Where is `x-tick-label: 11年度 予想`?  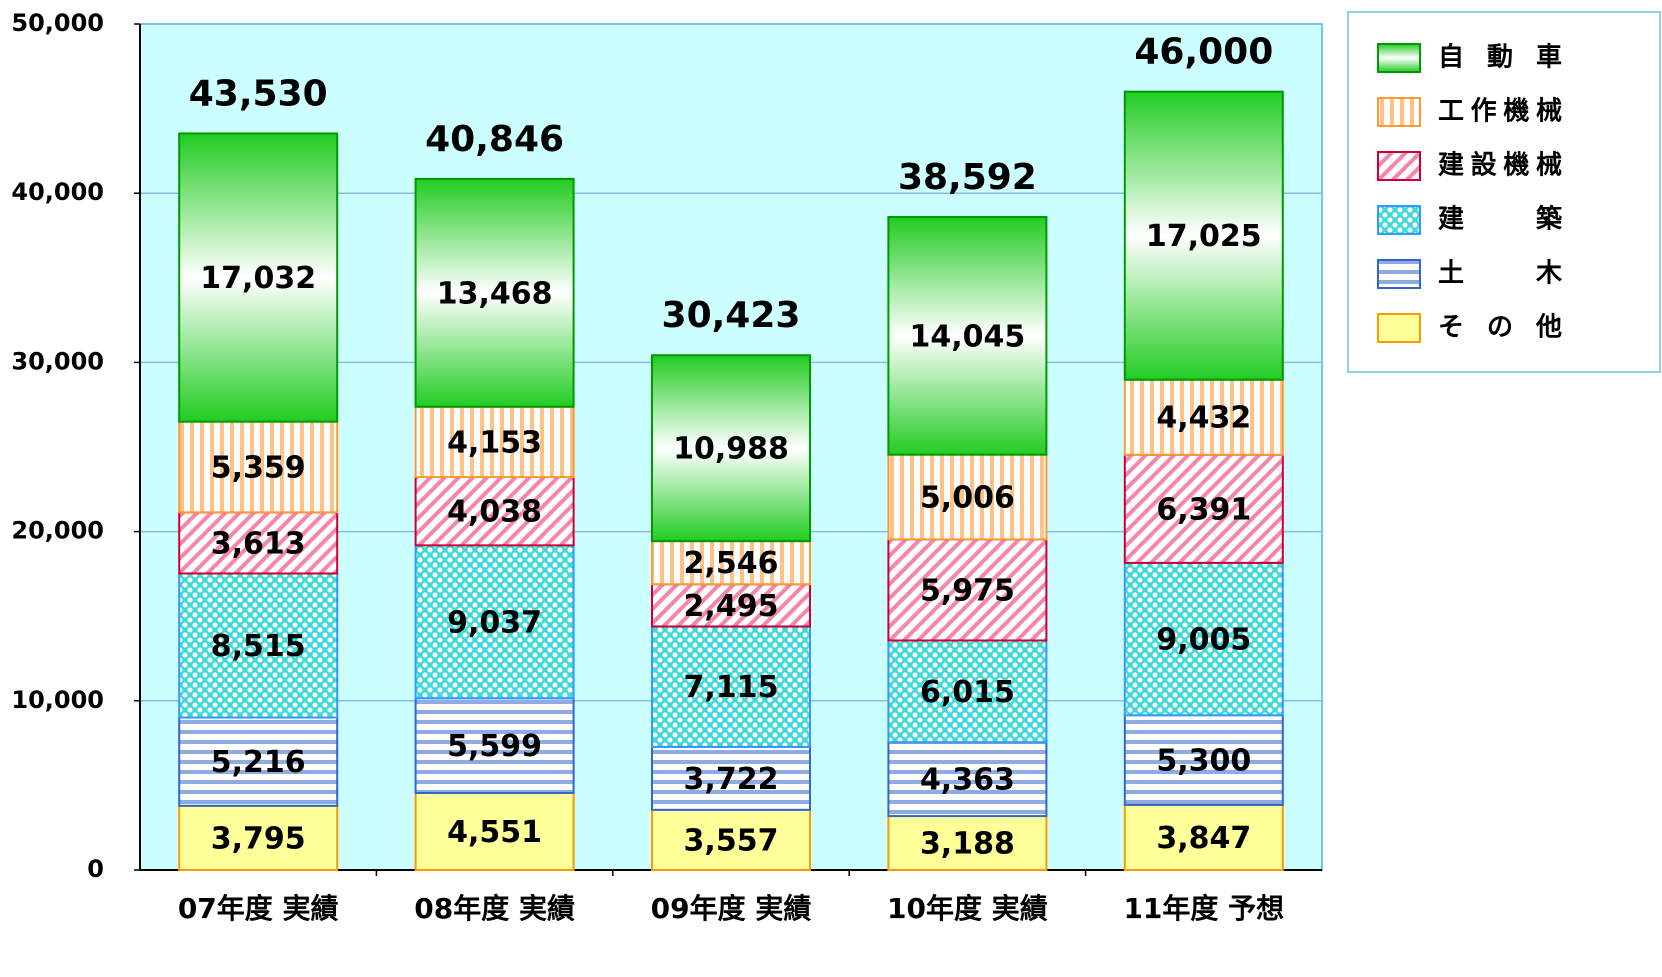 x-tick-label: 11年度 予想 is located at coordinates (1203, 908).